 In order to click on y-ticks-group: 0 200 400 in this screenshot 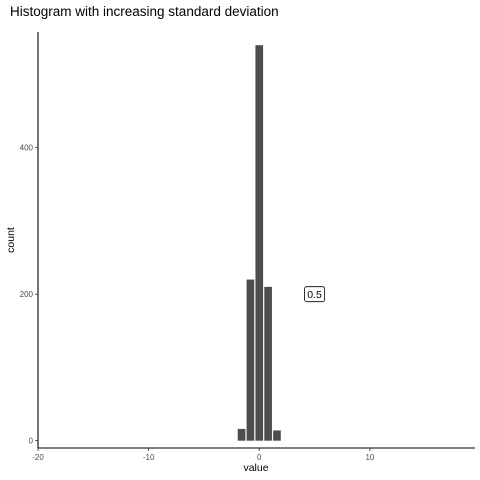, I will do `click(29, 295)`.